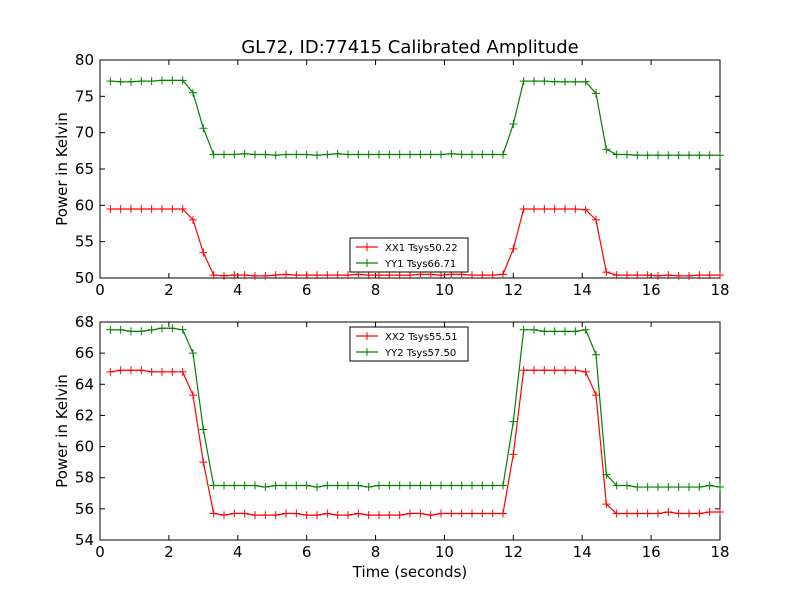 The height and width of the screenshot is (600, 800). What do you see at coordinates (84, 169) in the screenshot?
I see `y-tick-label: 65` at bounding box center [84, 169].